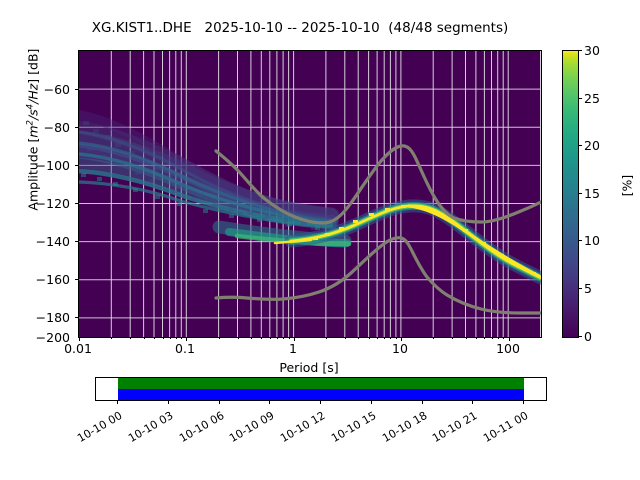  Describe the element at coordinates (588, 336) in the screenshot. I see `colorbar-tick-label: 0` at that location.